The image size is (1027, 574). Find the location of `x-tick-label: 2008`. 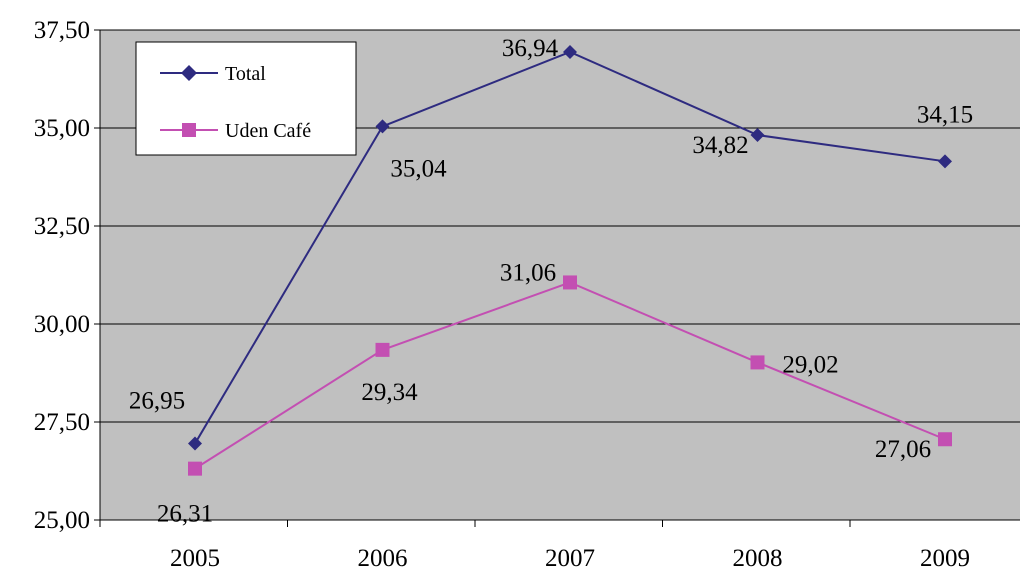

x-tick-label: 2008 is located at coordinates (758, 558).